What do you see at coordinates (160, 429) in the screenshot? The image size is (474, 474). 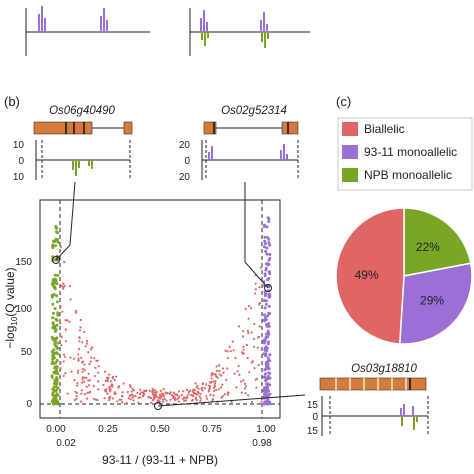 I see `xtick-050: 0.50` at bounding box center [160, 429].